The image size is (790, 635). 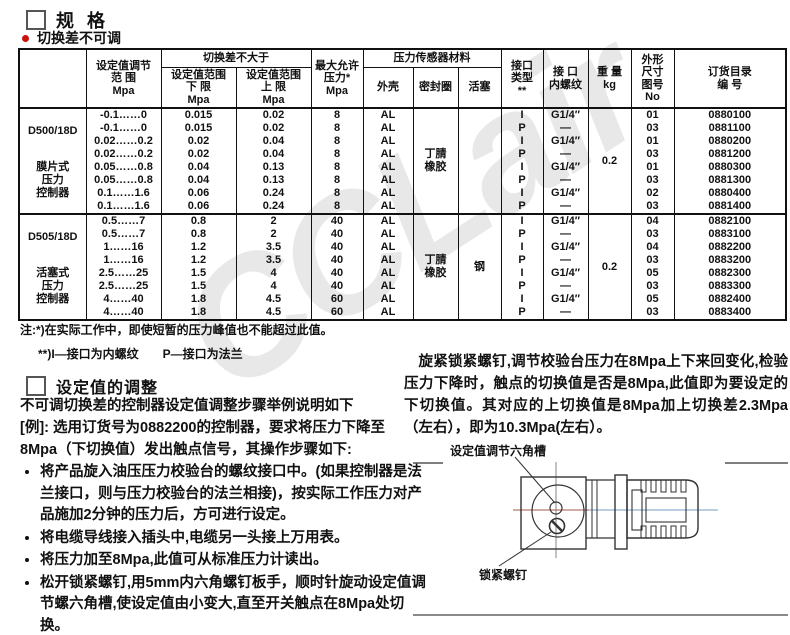 What do you see at coordinates (435, 266) in the screenshot?
I see `cell-seal-group2: 丁腈 橡胶` at bounding box center [435, 266].